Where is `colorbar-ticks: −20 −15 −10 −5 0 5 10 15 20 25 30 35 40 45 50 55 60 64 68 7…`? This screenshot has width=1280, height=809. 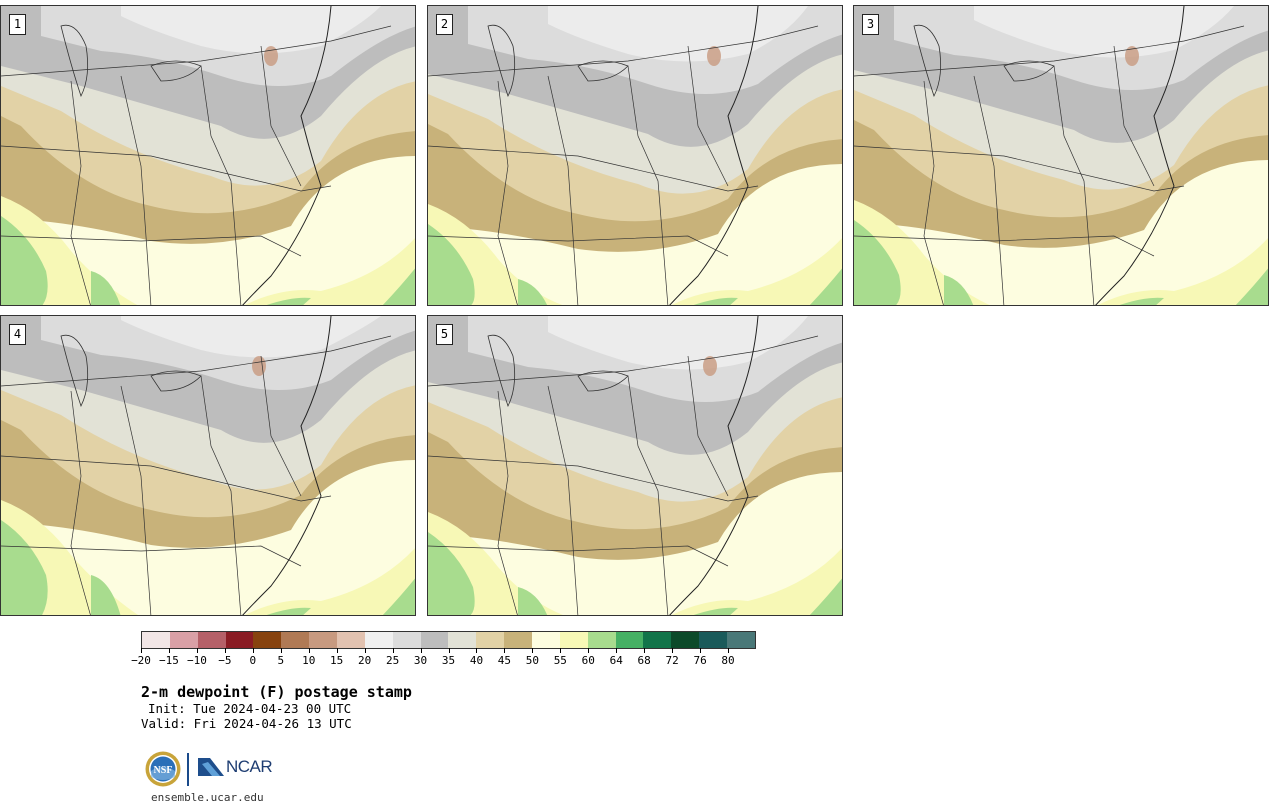
colorbar-ticks: −20 −15 −10 −5 0 5 10 15 20 25 30 35 40 45 50 55 60 64 68 7… is located at coordinates (443, 660).